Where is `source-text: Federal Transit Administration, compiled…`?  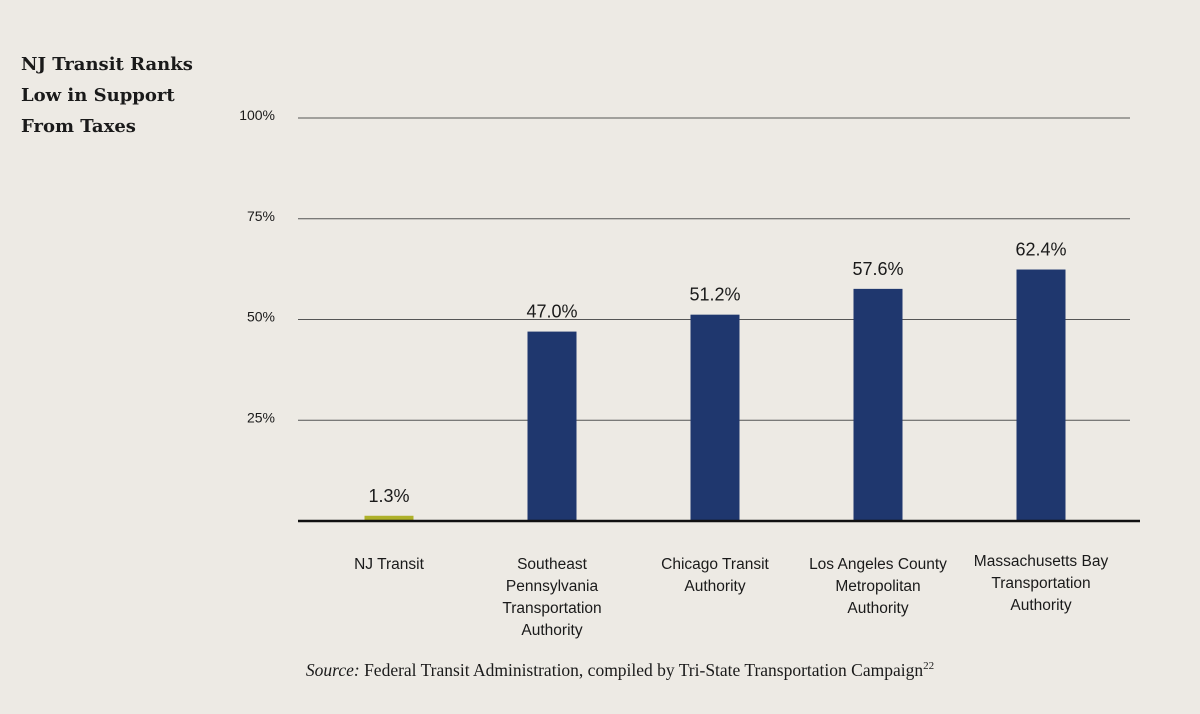
source-text: Federal Transit Administration, compiled… is located at coordinates (644, 670).